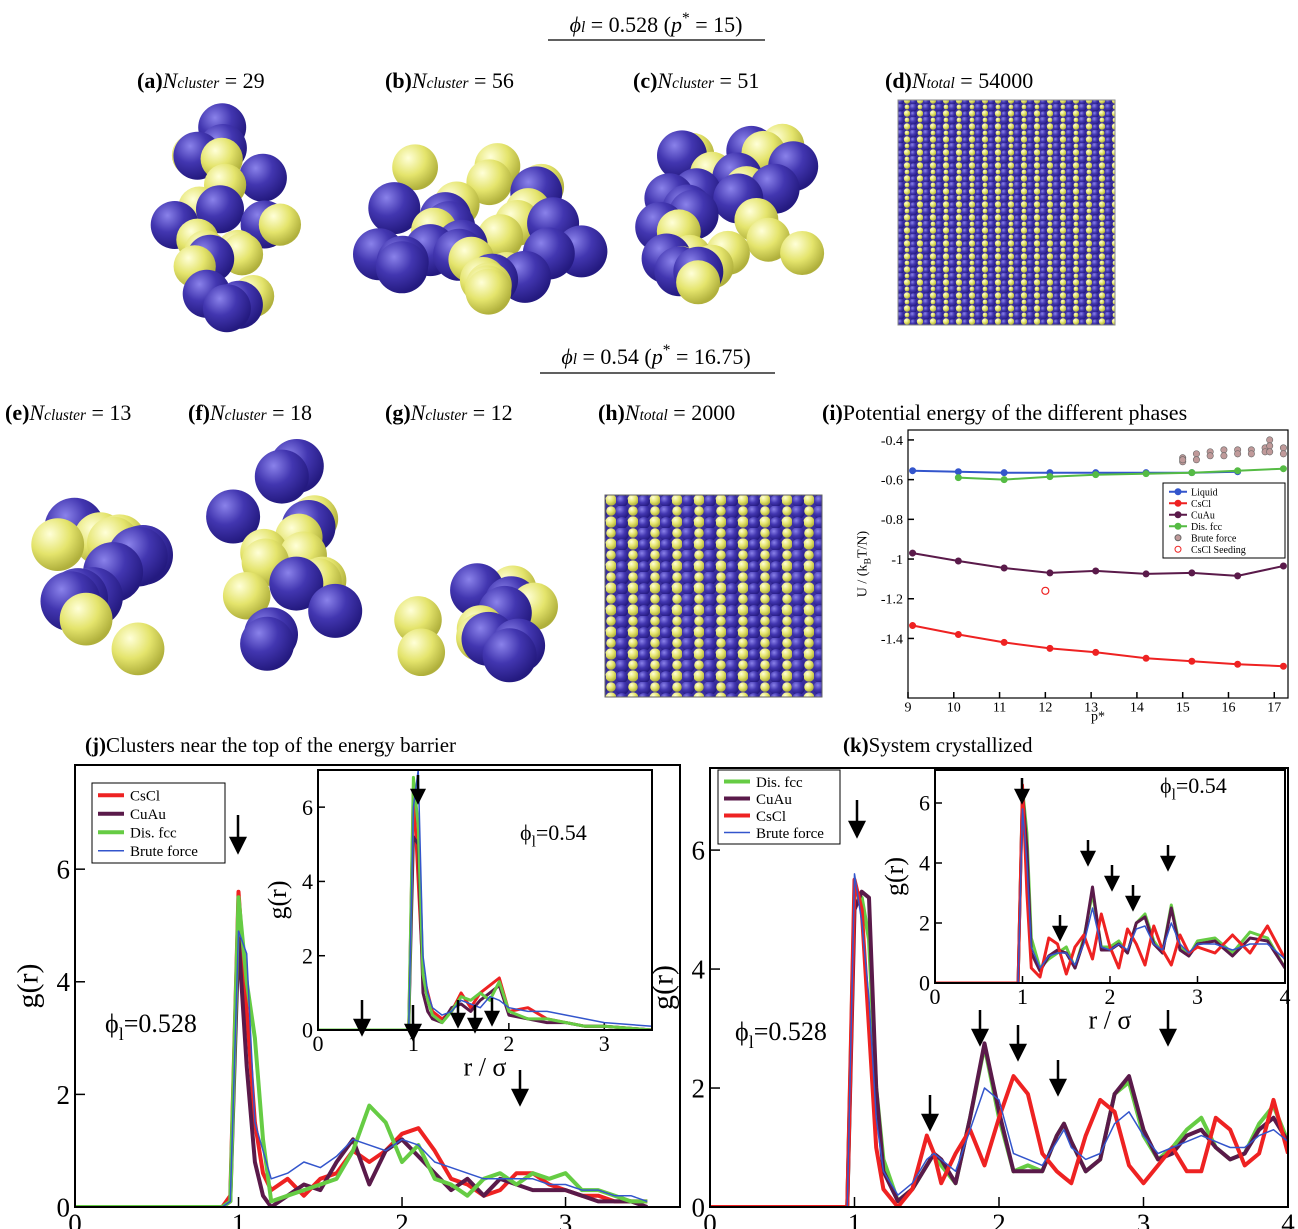 This screenshot has width=1298, height=1229. I want to click on x-tick-label: 2, so click(1110, 996).